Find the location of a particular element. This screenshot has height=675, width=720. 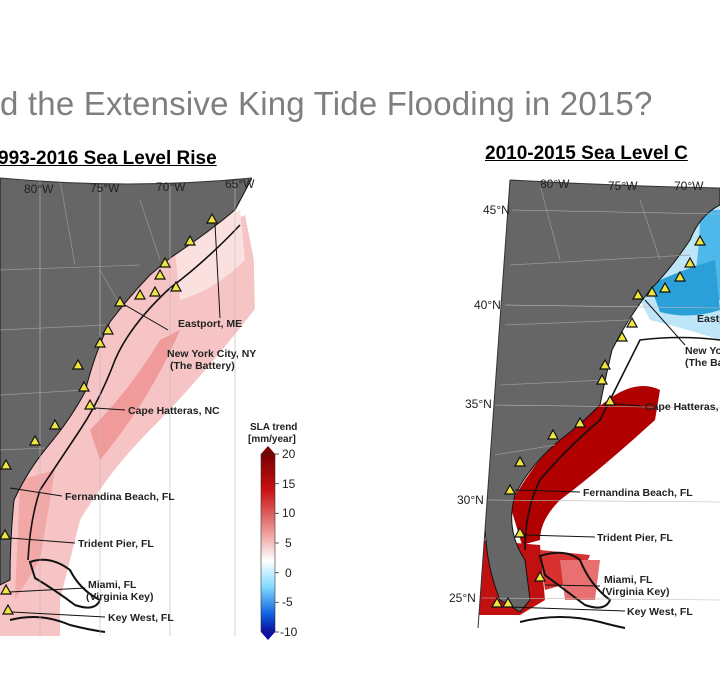

right-lat-label: 25°N is located at coordinates (462, 598).